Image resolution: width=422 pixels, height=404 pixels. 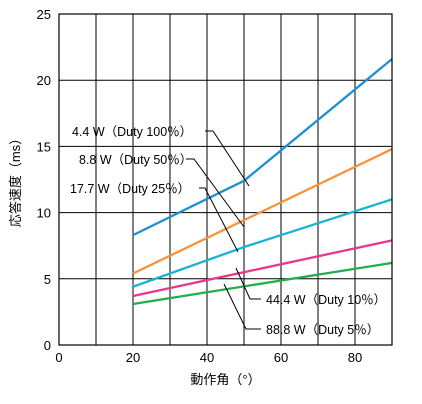 What do you see at coordinates (44, 213) in the screenshot?
I see `y-tick-label: 10` at bounding box center [44, 213].